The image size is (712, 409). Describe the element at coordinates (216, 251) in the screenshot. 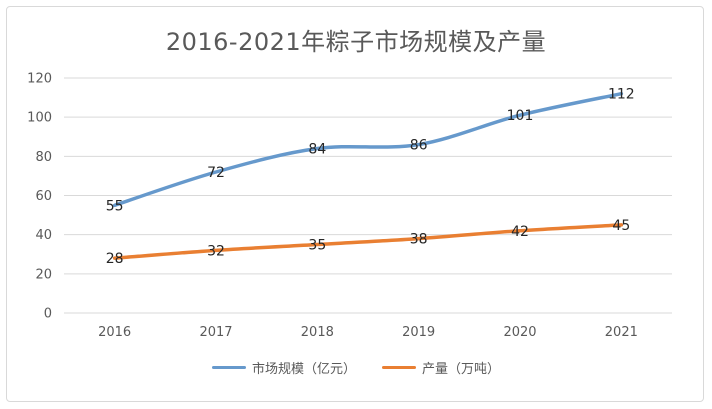

I see `data-label-s1-2017: 32` at that location.